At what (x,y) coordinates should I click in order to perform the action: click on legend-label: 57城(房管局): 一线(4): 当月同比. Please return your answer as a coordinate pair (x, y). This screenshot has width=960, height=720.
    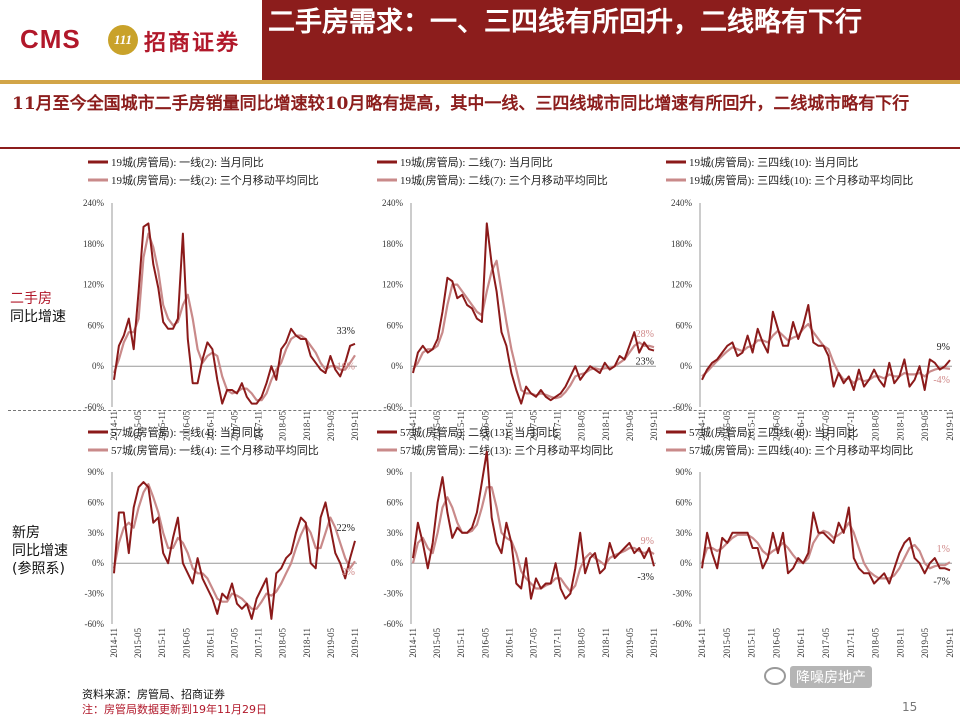
    Looking at the image, I should click on (187, 432).